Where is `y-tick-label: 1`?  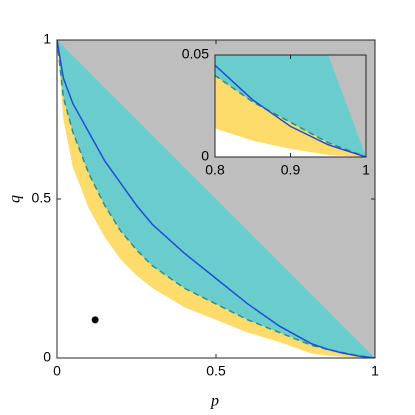 y-tick-label: 1 is located at coordinates (47, 39).